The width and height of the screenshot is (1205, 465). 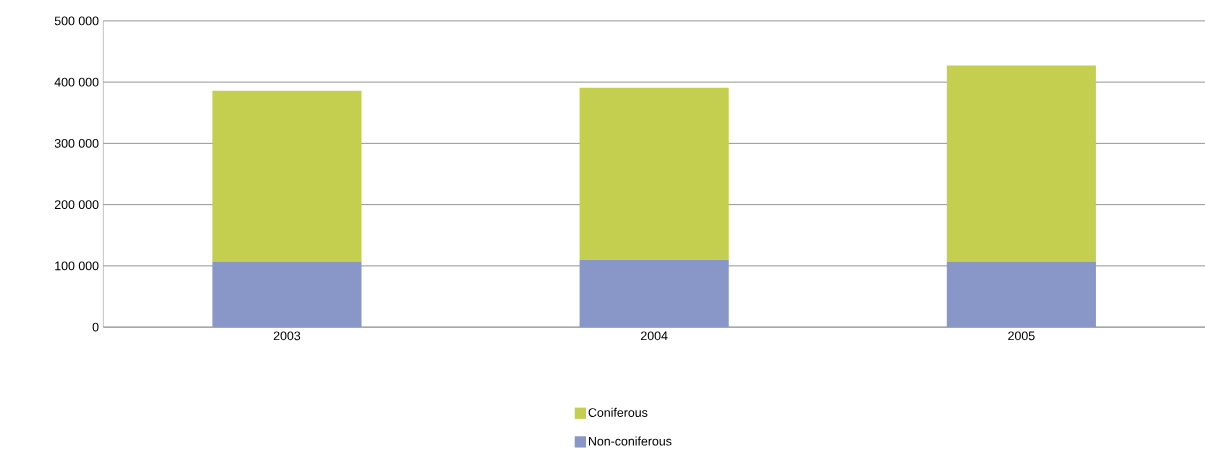 What do you see at coordinates (95, 327) in the screenshot?
I see `y-tick-label: 0` at bounding box center [95, 327].